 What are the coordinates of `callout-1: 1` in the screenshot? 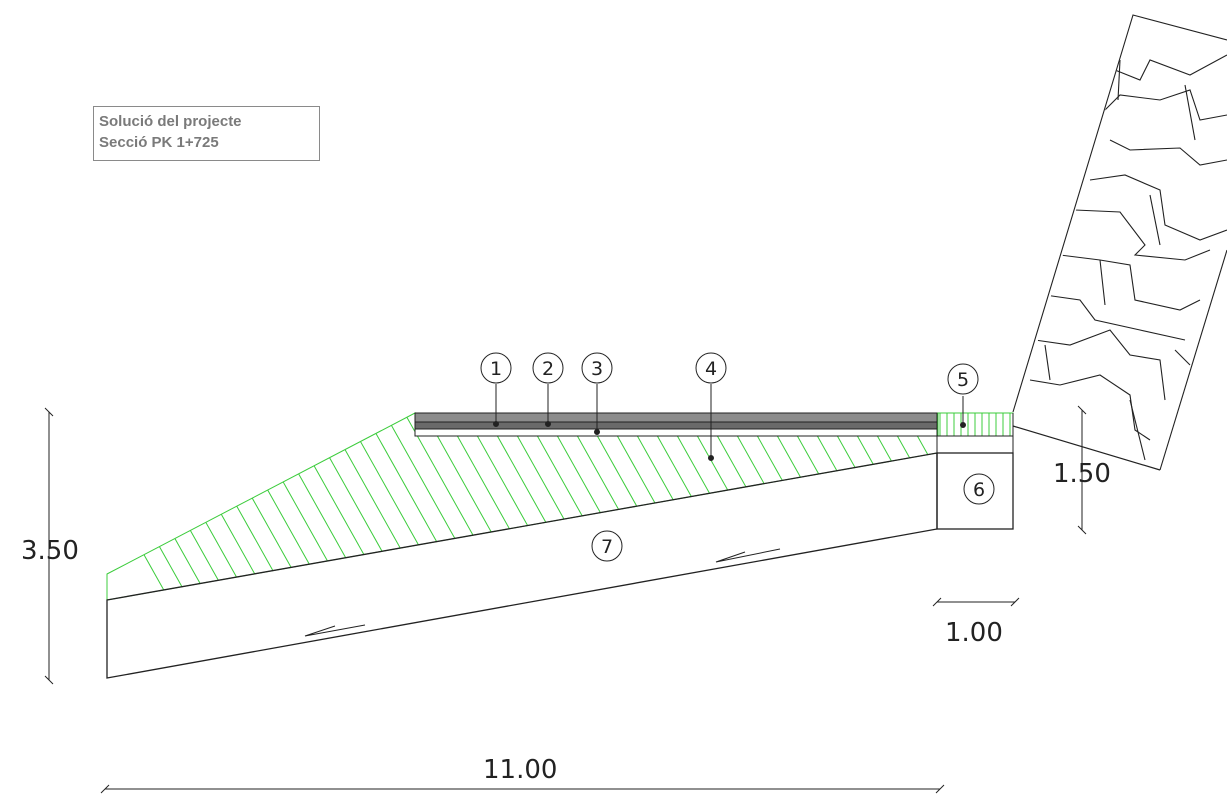 It's located at (496, 368).